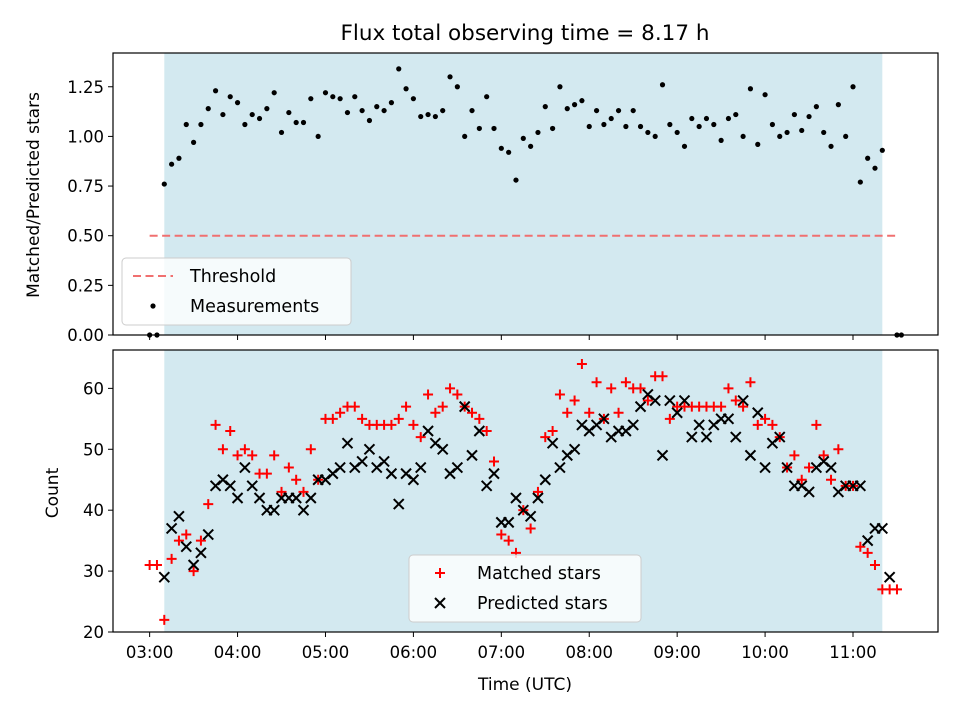 The image size is (960, 720). Describe the element at coordinates (765, 652) in the screenshot. I see `x-tick-label: 10:00` at that location.